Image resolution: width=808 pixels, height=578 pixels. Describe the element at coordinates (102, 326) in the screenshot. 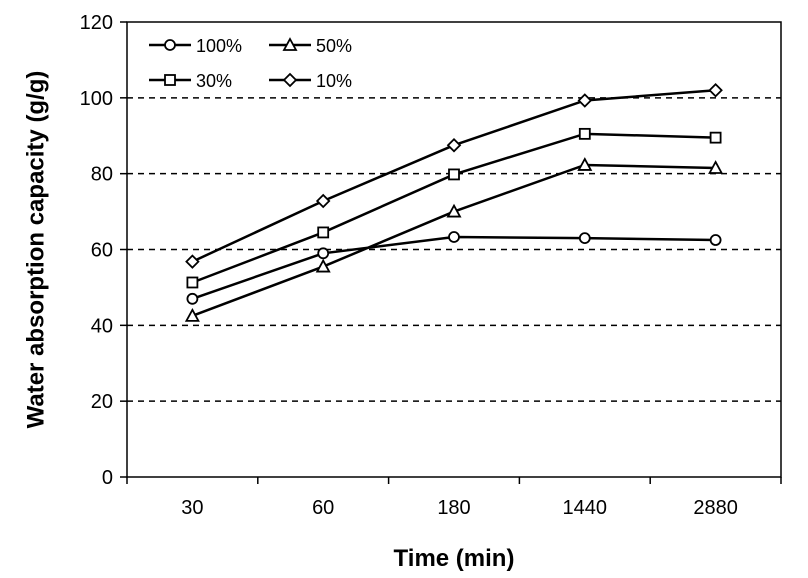

I see `y-tick-label: 40` at that location.